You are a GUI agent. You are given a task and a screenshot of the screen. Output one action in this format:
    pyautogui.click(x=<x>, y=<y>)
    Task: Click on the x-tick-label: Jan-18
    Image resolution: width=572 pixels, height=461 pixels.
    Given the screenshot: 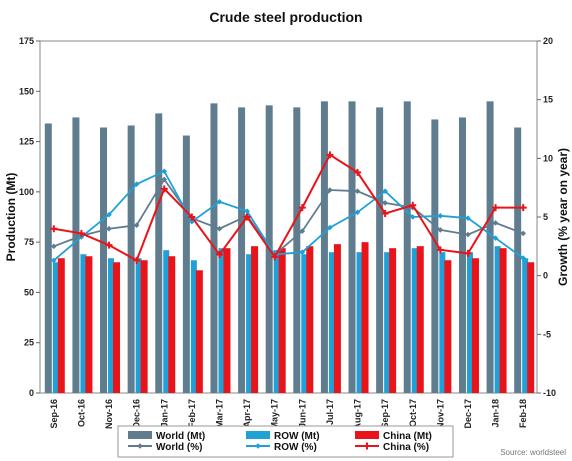 What is the action you would take?
    pyautogui.click(x=496, y=413)
    